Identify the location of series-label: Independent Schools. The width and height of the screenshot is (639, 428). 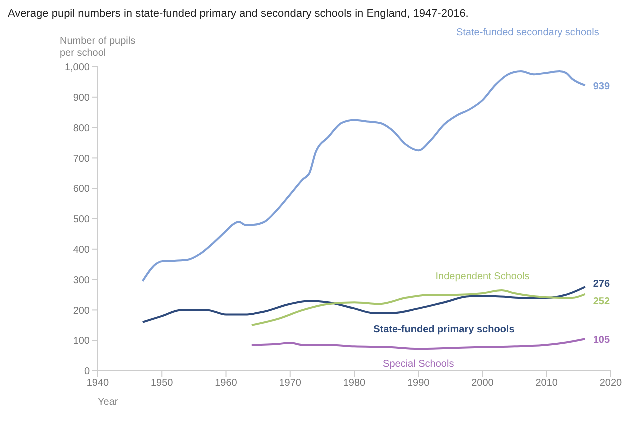
(483, 276).